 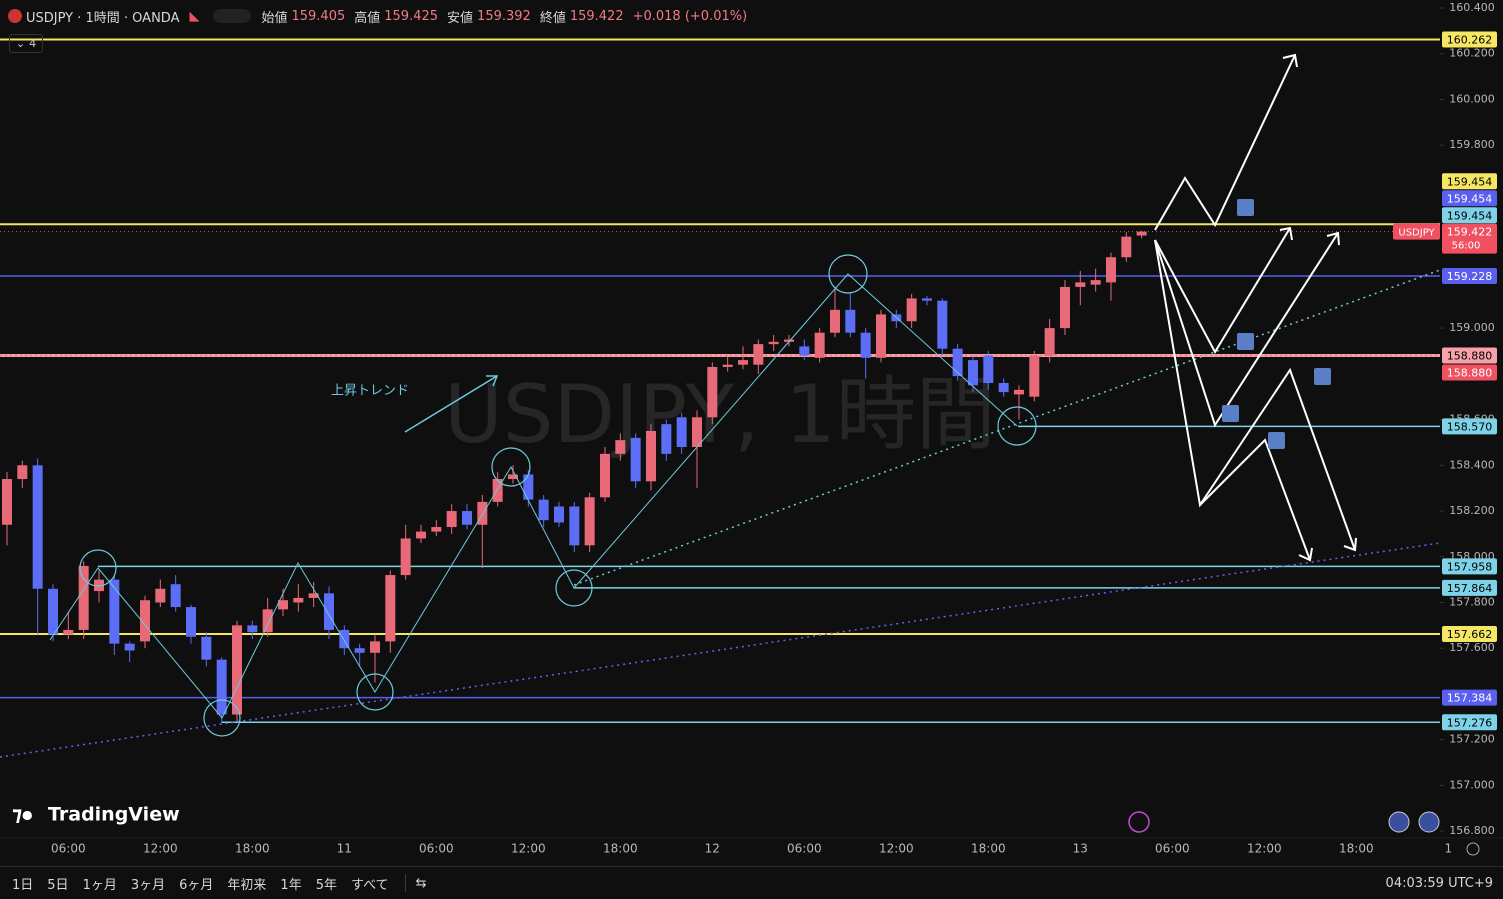 I want to click on ohlc-label: 高値, so click(x=367, y=18).